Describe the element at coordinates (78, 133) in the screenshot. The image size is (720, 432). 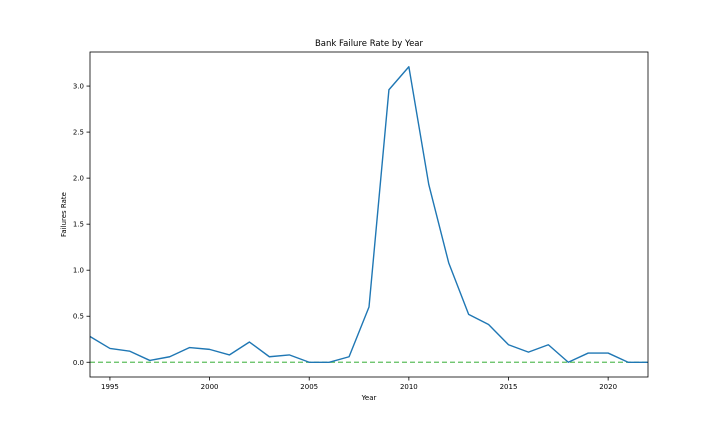
I see `y-tick-label-5: 2.5` at that location.